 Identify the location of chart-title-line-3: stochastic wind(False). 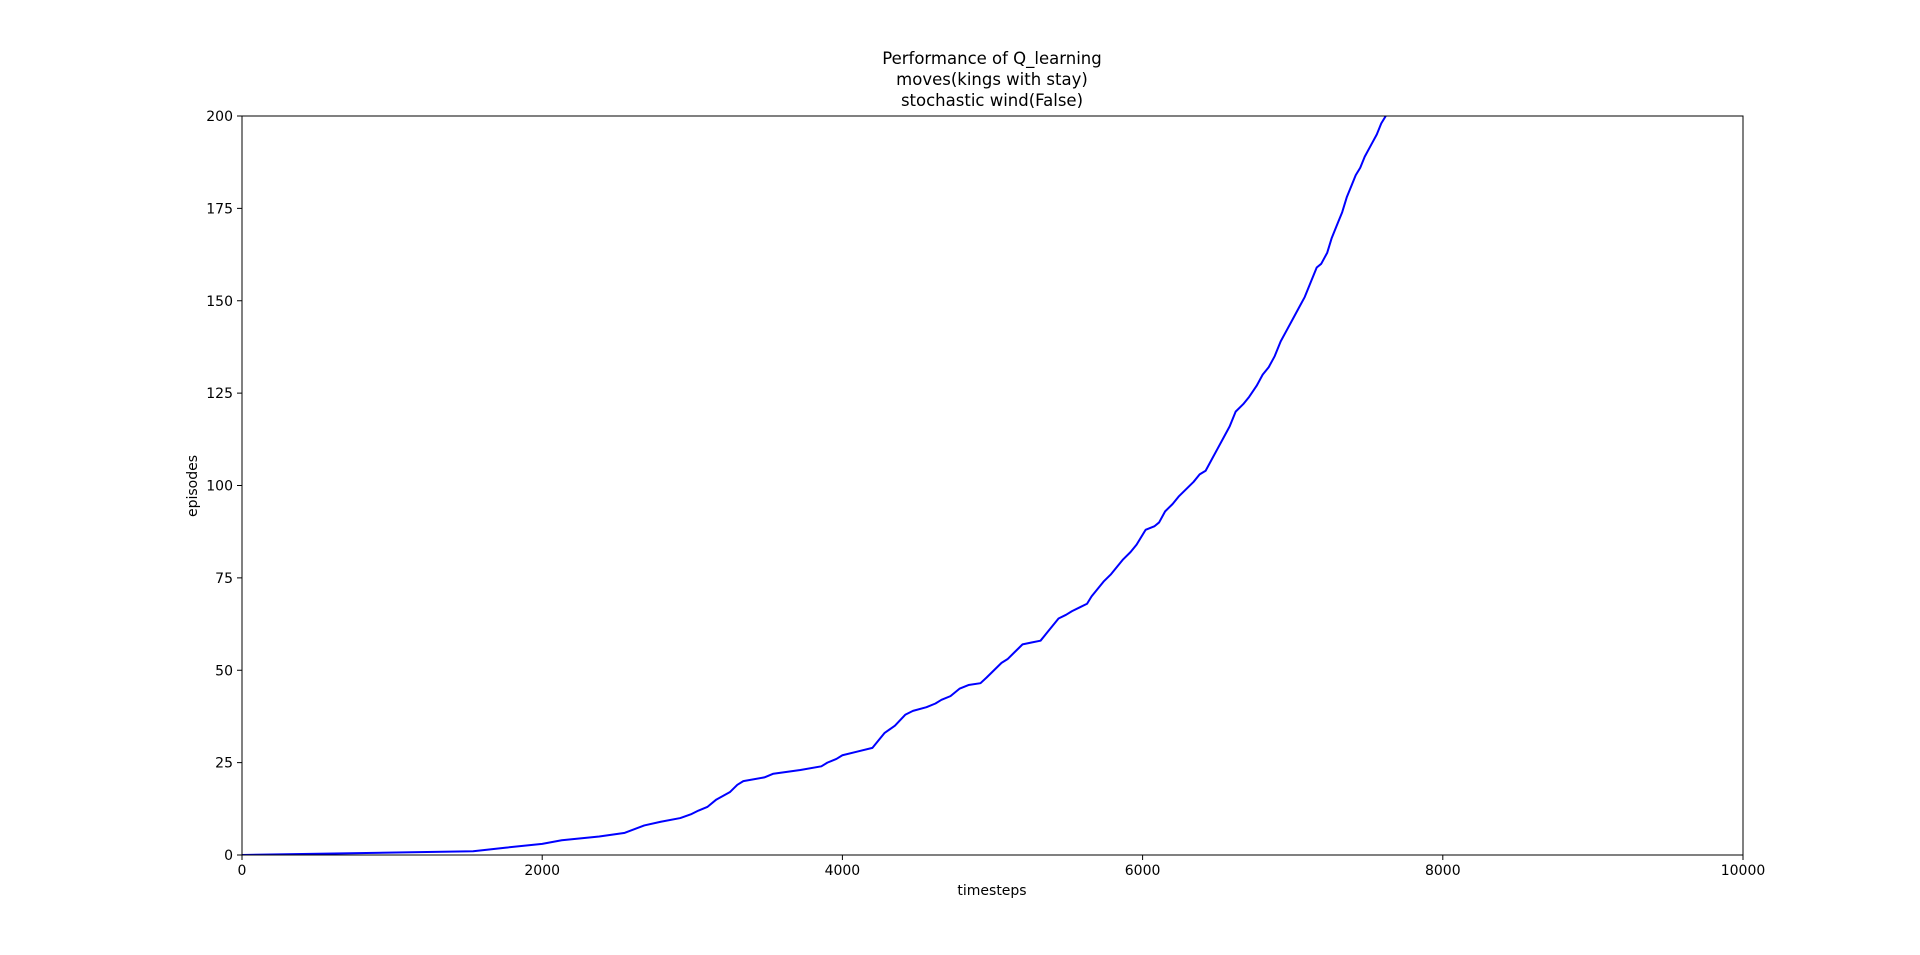
(992, 100).